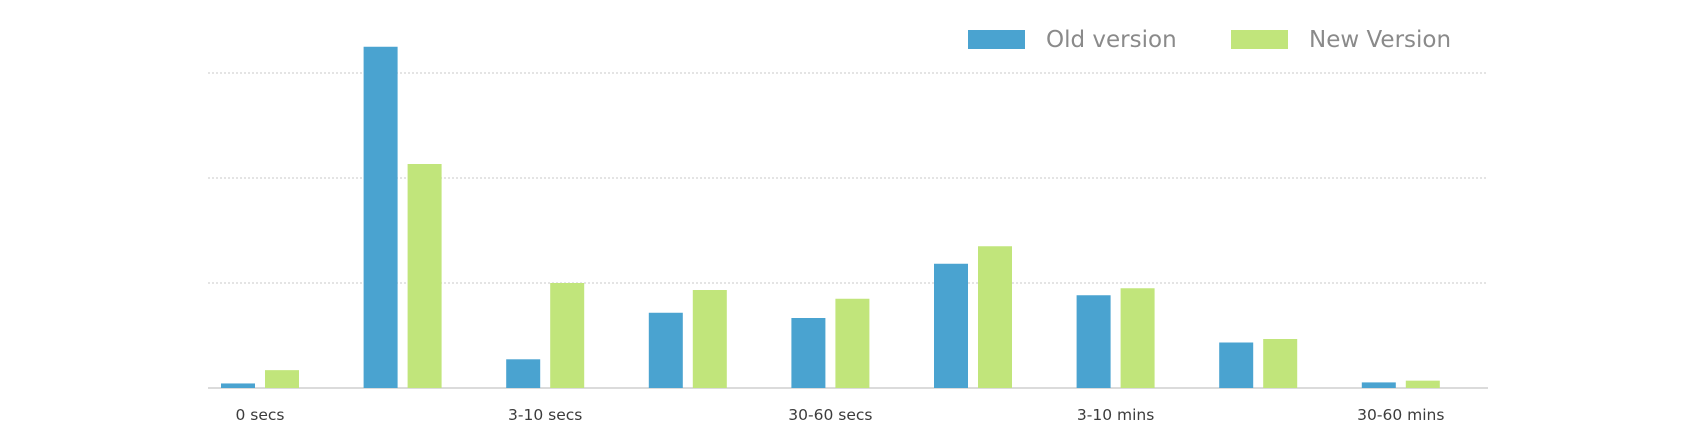 Image resolution: width=1686 pixels, height=441 pixels. What do you see at coordinates (830, 415) in the screenshot?
I see `x-tick-label: 30-60 secs` at bounding box center [830, 415].